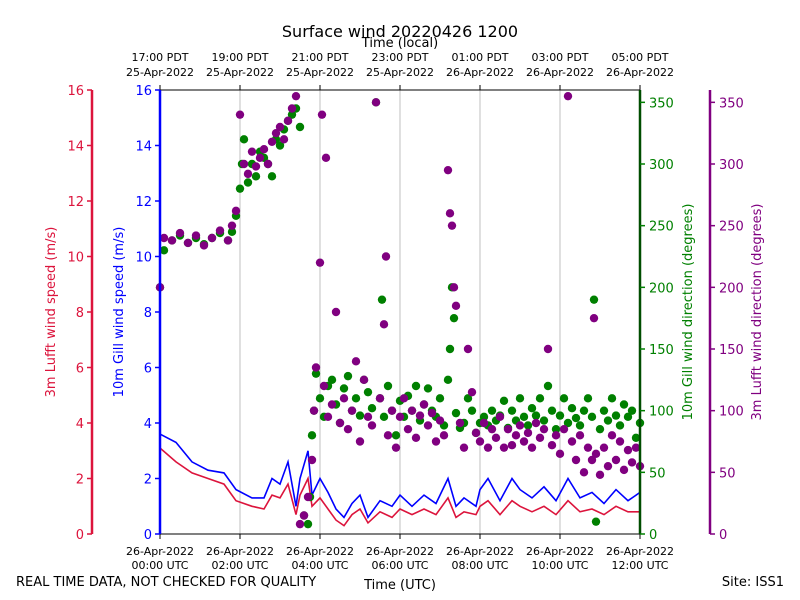 This screenshot has height=600, width=800. I want to click on lufft-dir-tick-label: 0, so click(723, 535).